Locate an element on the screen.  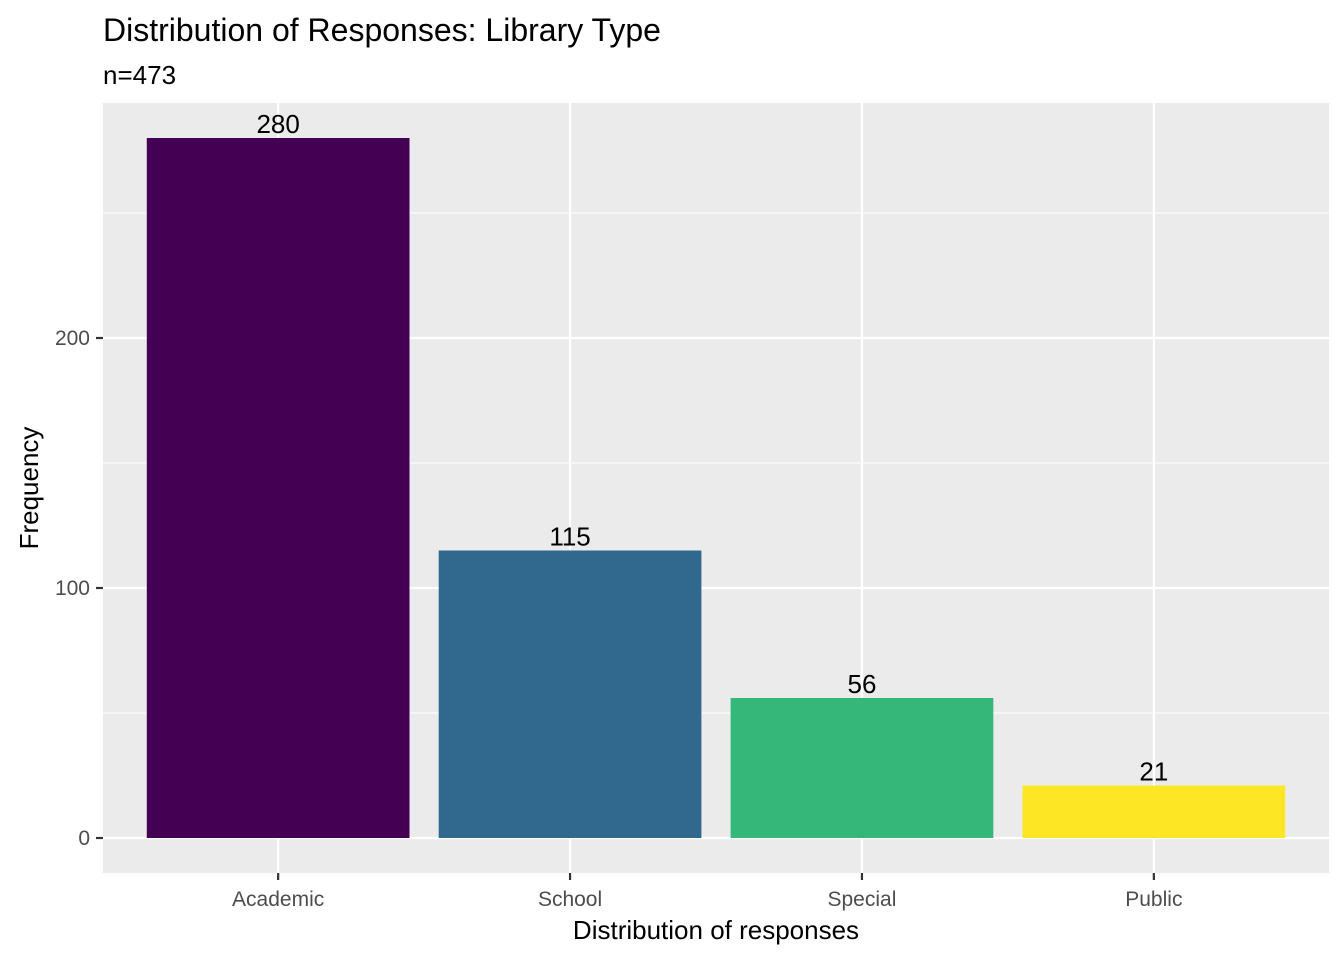
x-tick-label: School is located at coordinates (570, 899).